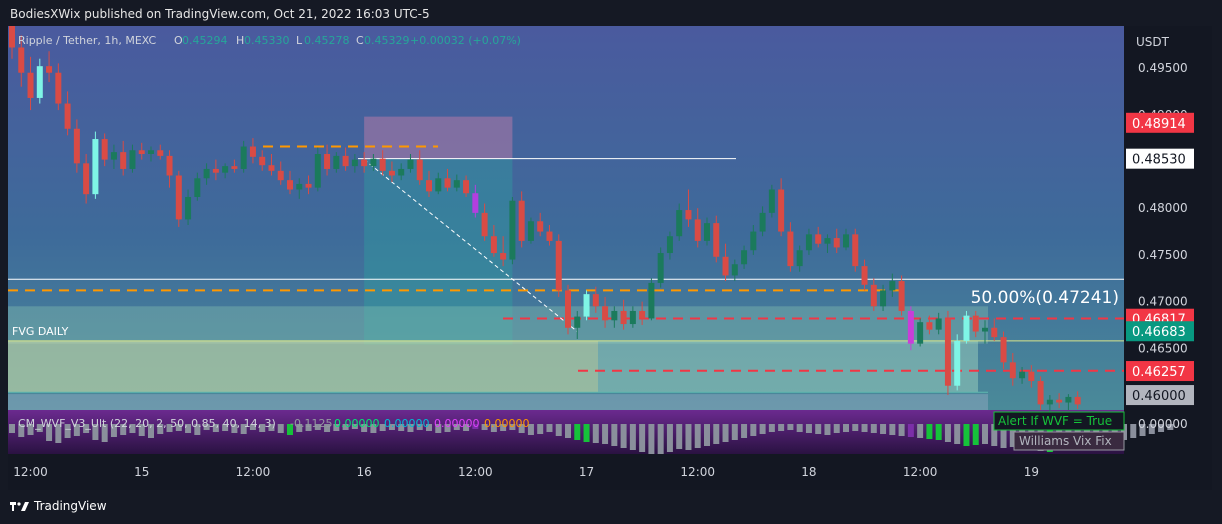 This screenshot has height=524, width=1222. What do you see at coordinates (178, 40) in the screenshot?
I see `legend-open-label: O` at bounding box center [178, 40].